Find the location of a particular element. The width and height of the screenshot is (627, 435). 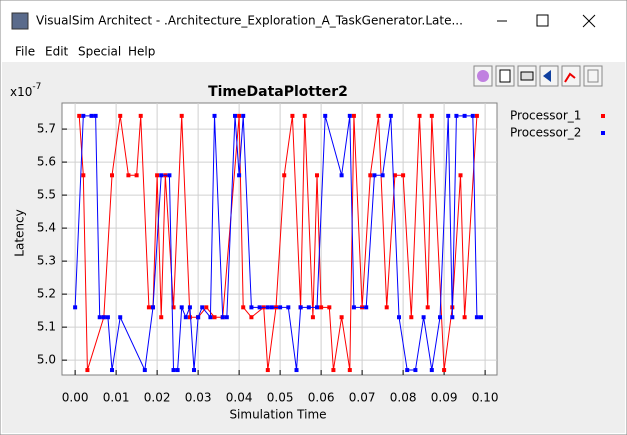

x-tick-label: 0.06 is located at coordinates (321, 398).